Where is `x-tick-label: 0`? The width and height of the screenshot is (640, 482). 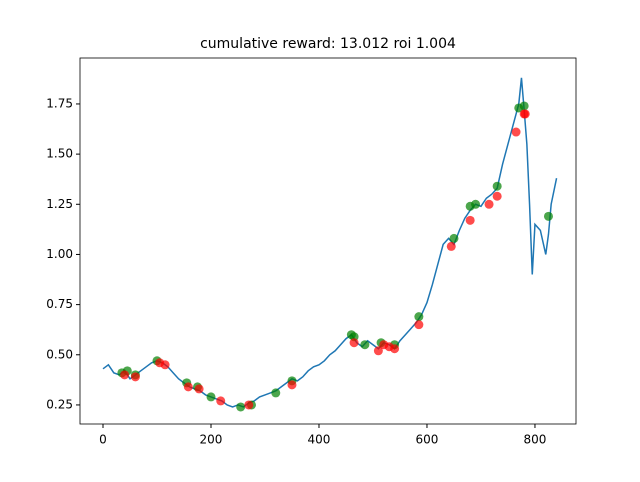 x-tick-label: 0 is located at coordinates (103, 440).